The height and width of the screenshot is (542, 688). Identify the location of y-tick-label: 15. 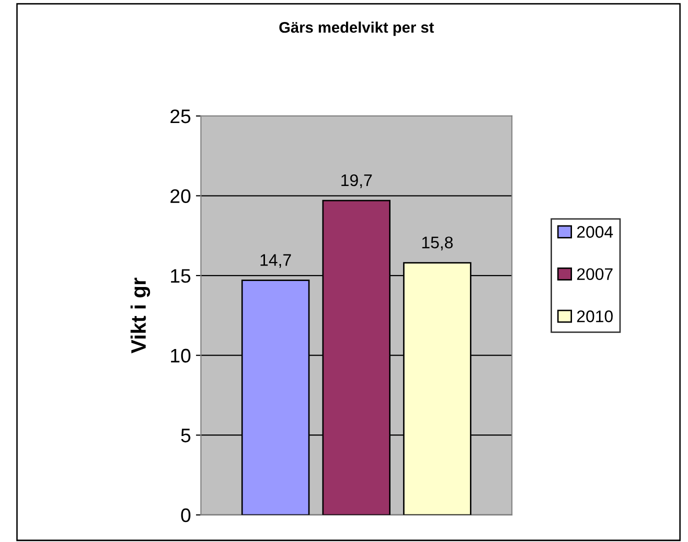
(180, 276).